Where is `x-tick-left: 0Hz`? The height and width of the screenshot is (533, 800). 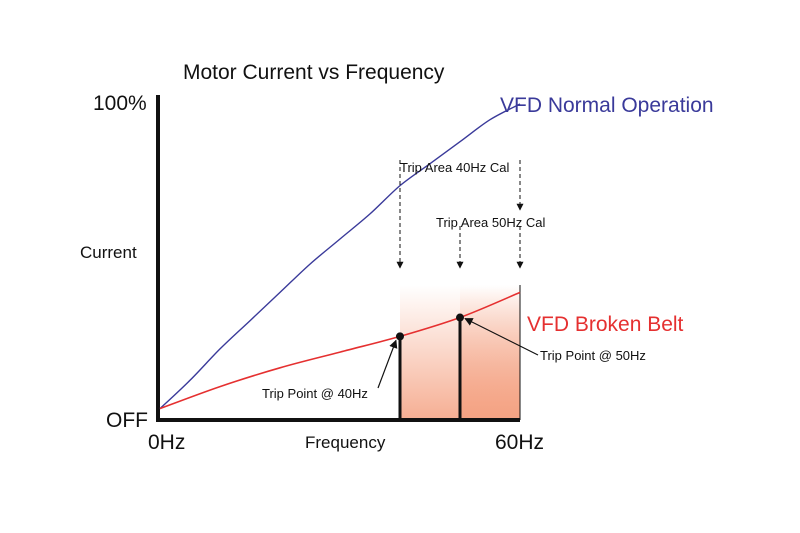
x-tick-left: 0Hz is located at coordinates (166, 442).